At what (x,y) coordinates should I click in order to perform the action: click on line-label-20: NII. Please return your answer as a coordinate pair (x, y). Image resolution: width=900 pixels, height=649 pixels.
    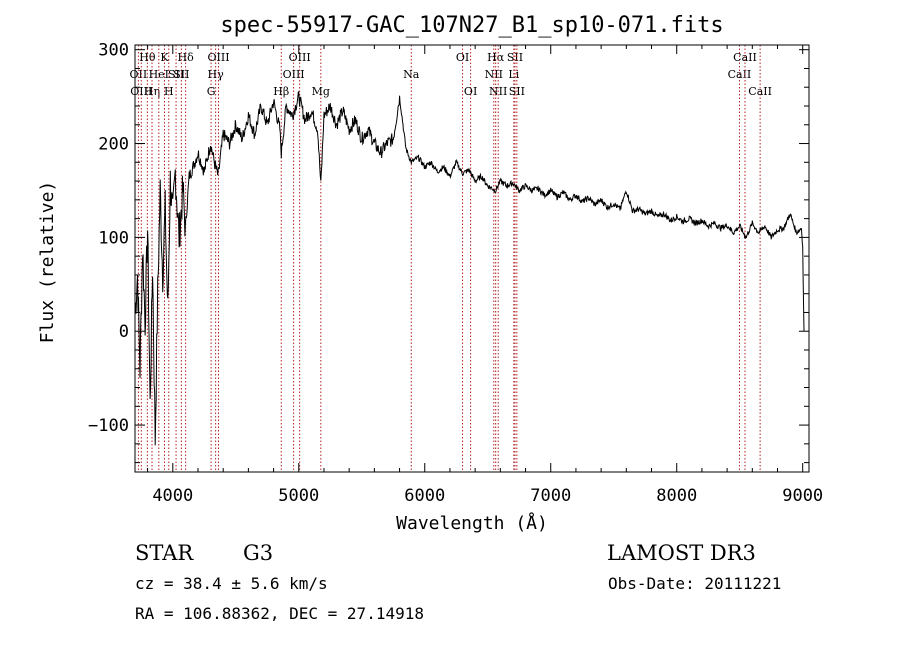
    Looking at the image, I should click on (494, 74).